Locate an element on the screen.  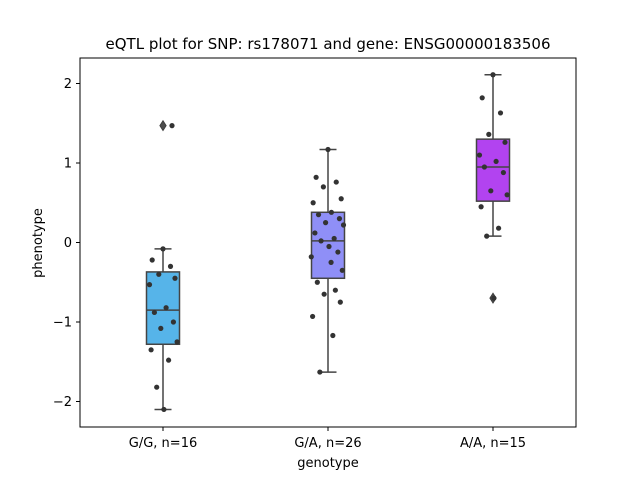
x-axis: G/G, n=16 G/A, n=26 A/A, n=15 is located at coordinates (327, 439).